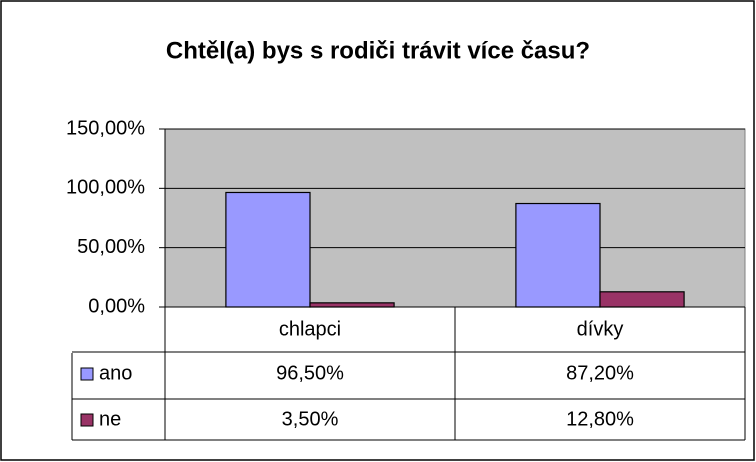  What do you see at coordinates (310, 329) in the screenshot?
I see `x-tick-label: chlapci` at bounding box center [310, 329].